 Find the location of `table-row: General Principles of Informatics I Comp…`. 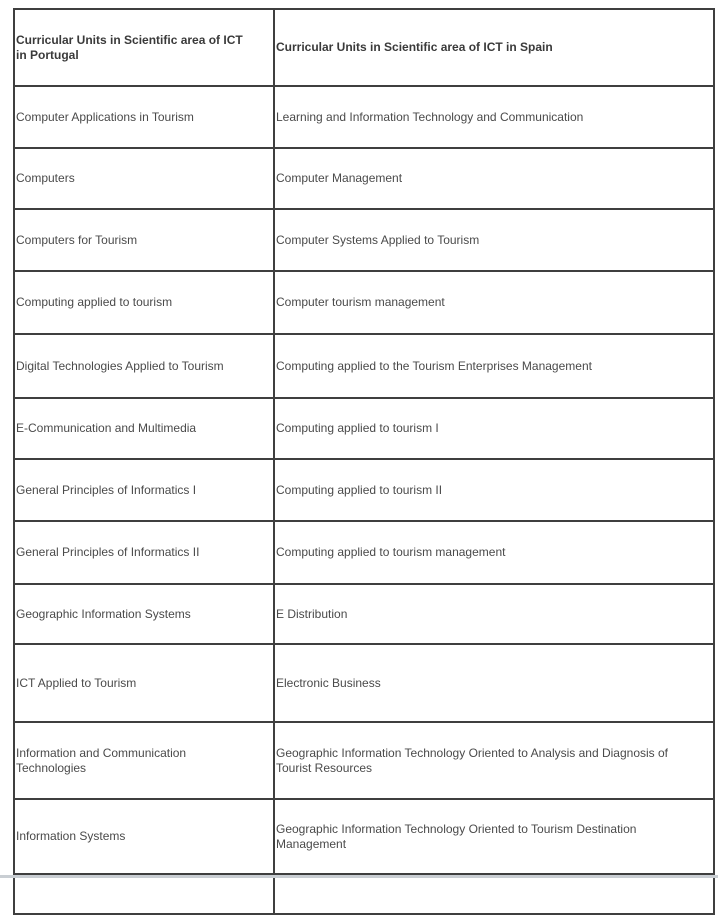

table-row: General Principles of Informatics I Comp… is located at coordinates (364, 490).